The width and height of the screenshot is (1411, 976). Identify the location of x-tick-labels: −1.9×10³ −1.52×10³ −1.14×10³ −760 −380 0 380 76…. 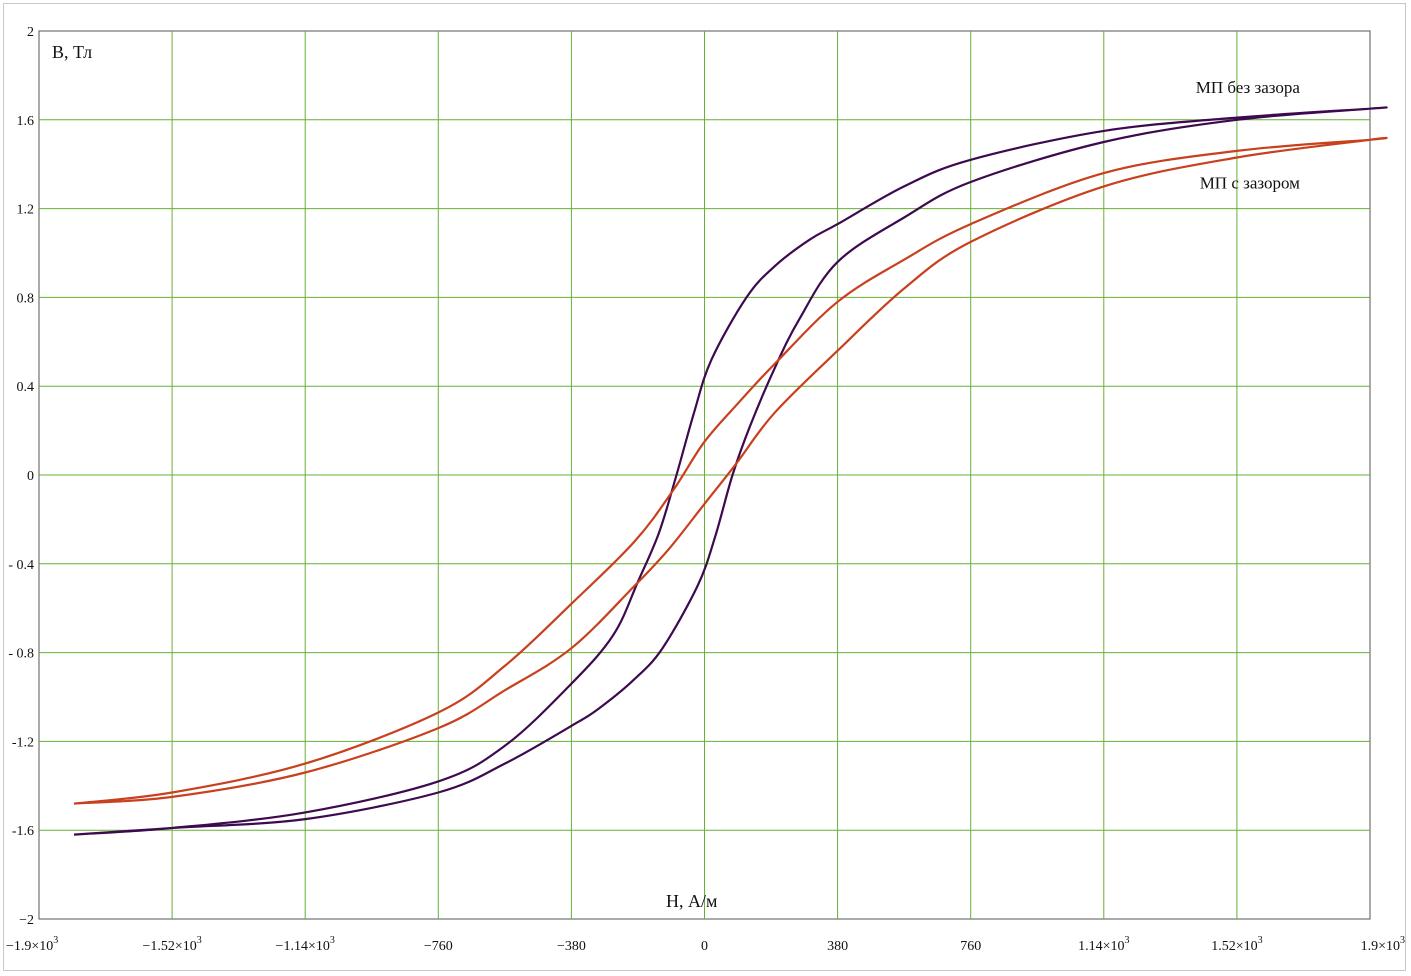
(705, 944).